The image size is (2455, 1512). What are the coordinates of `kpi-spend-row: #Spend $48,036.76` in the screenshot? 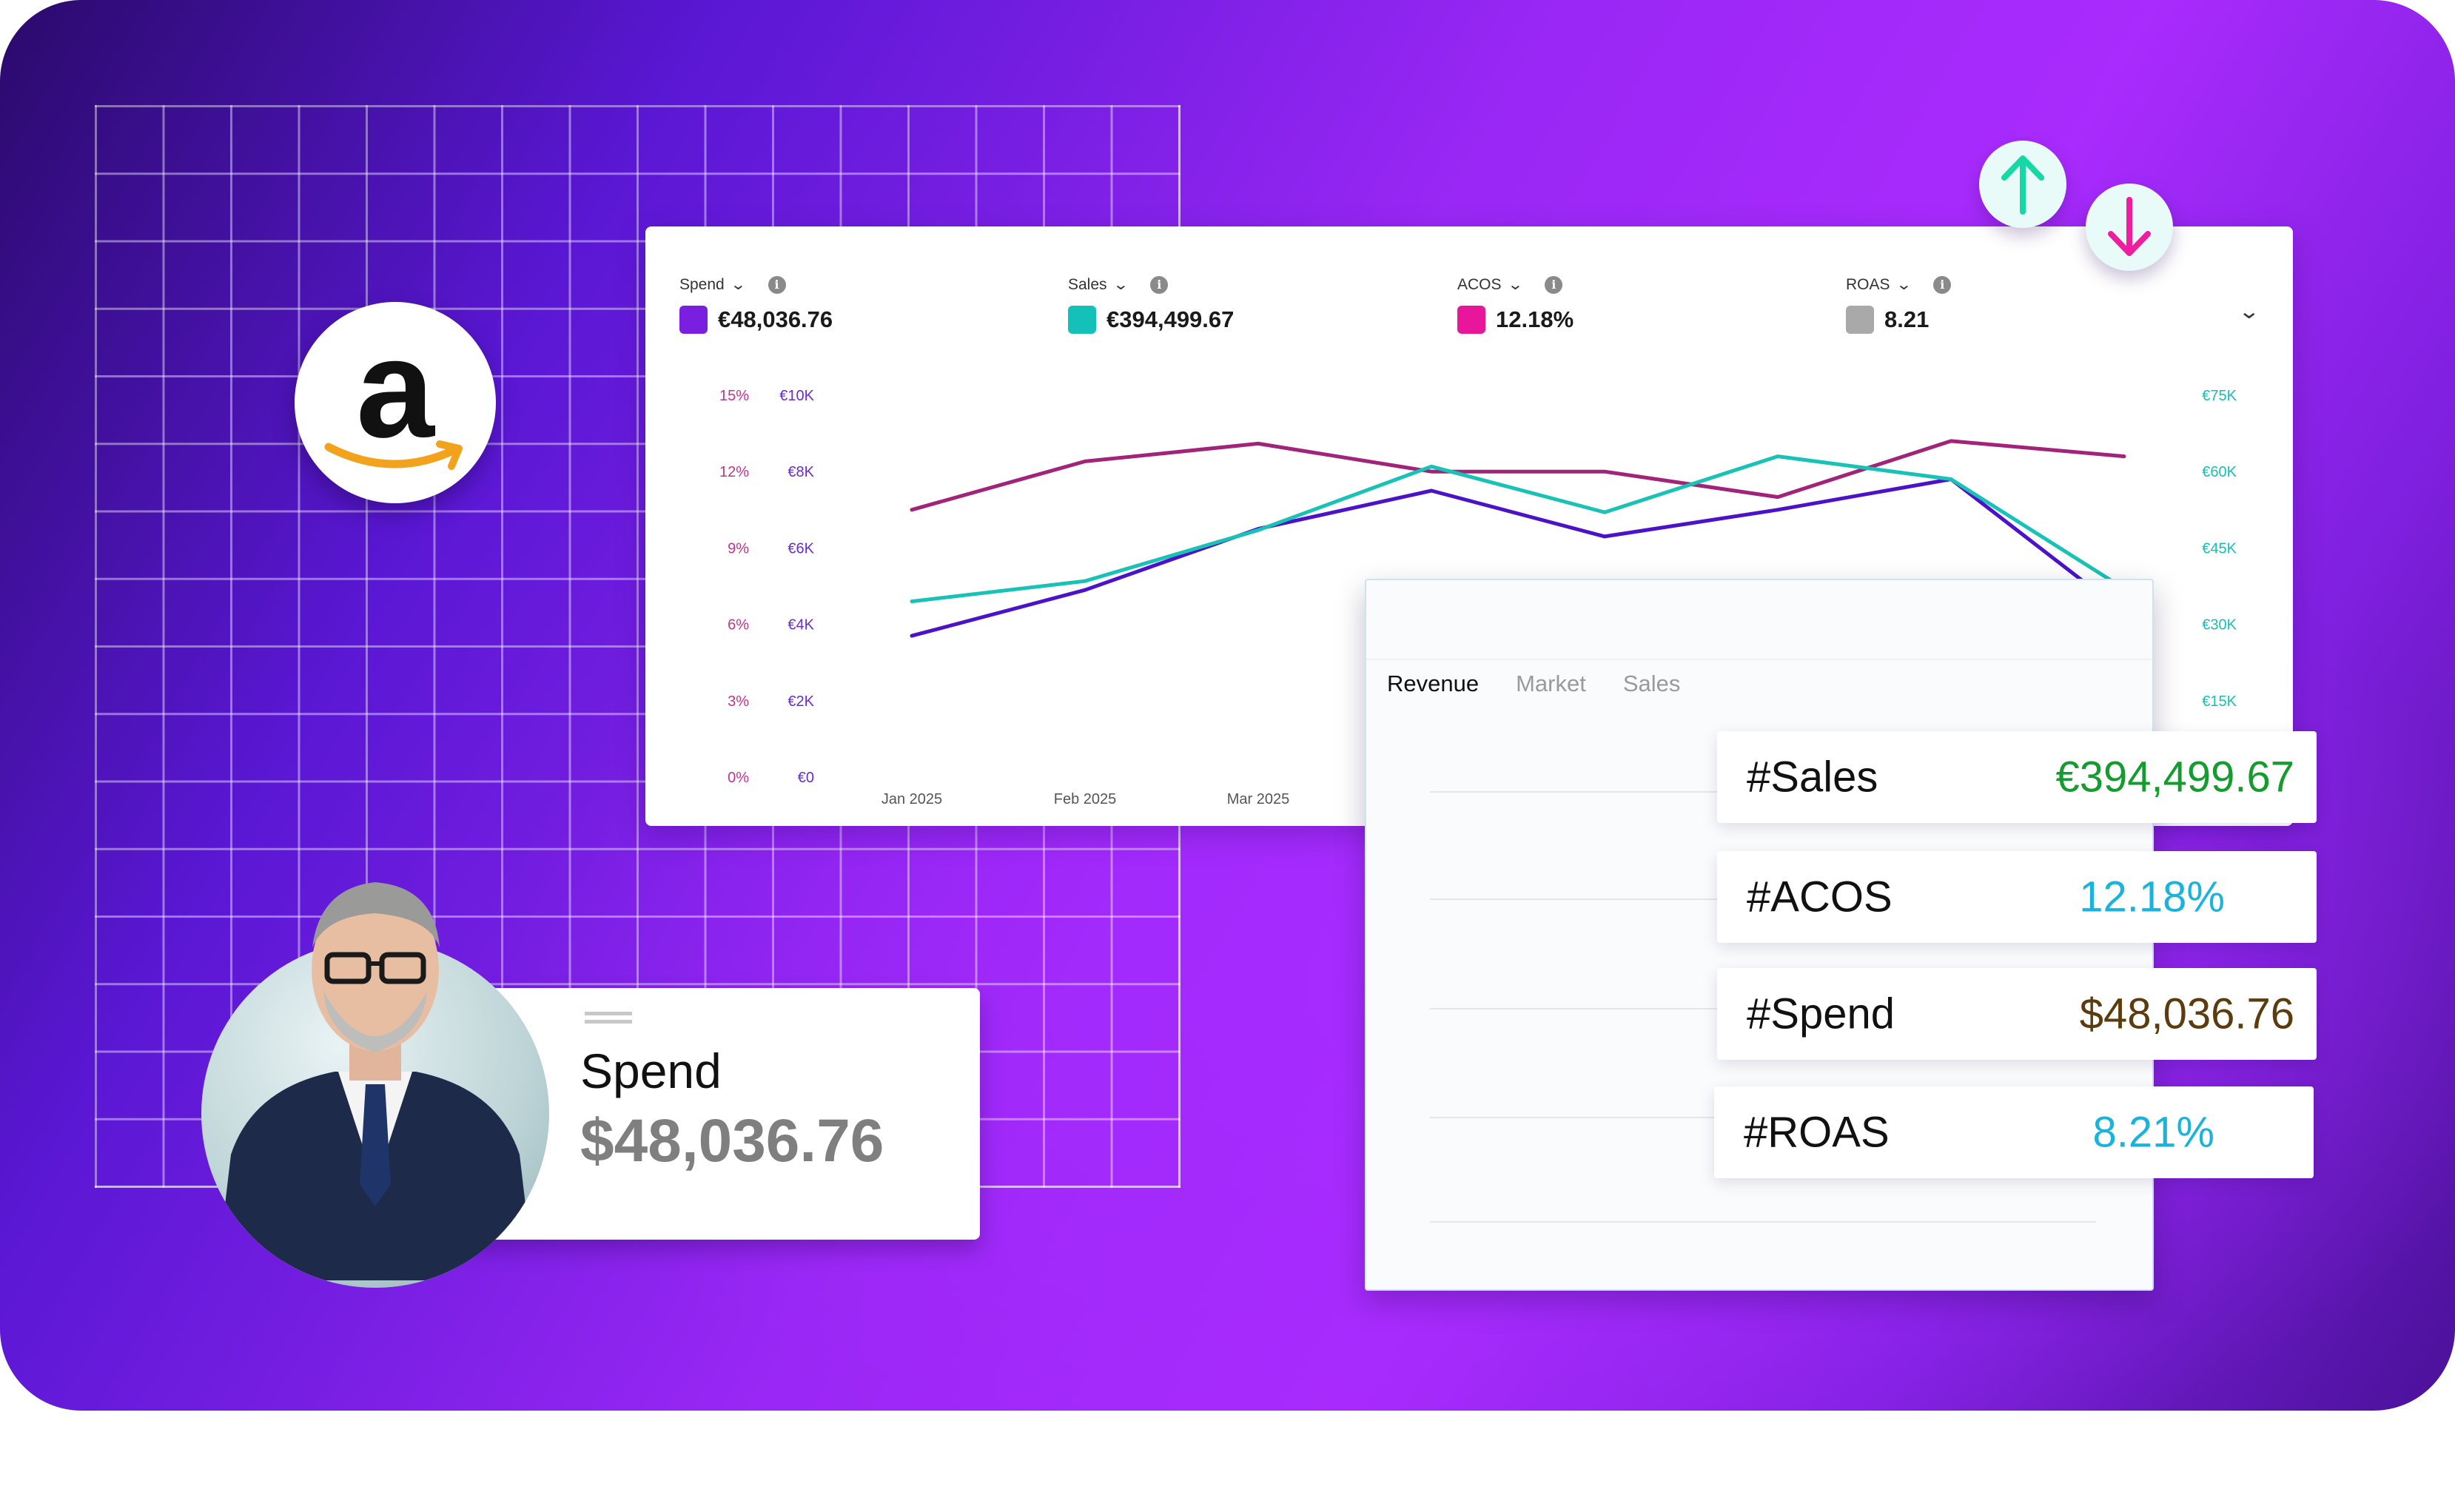 It's located at (2017, 1014).